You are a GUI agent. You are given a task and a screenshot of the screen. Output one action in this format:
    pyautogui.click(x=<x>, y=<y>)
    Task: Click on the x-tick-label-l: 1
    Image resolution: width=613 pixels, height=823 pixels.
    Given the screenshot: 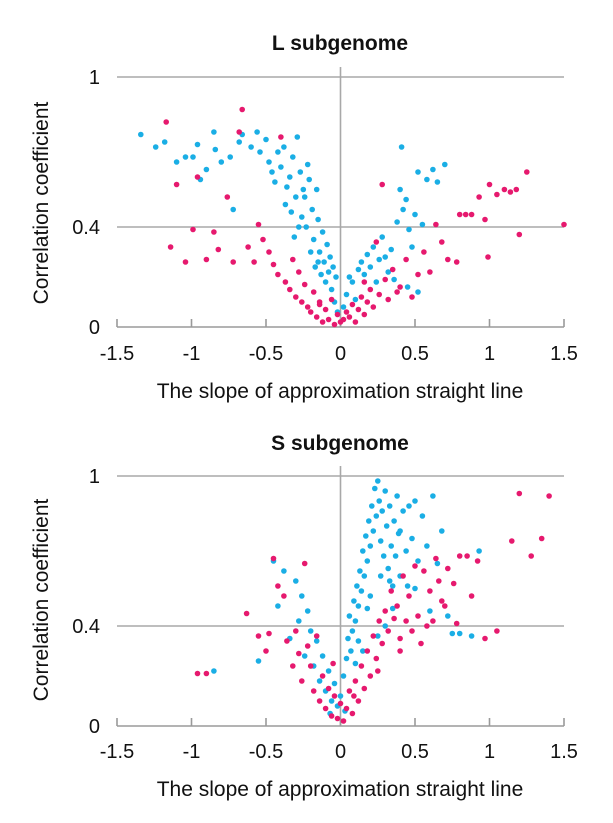 What is the action you would take?
    pyautogui.click(x=489, y=354)
    